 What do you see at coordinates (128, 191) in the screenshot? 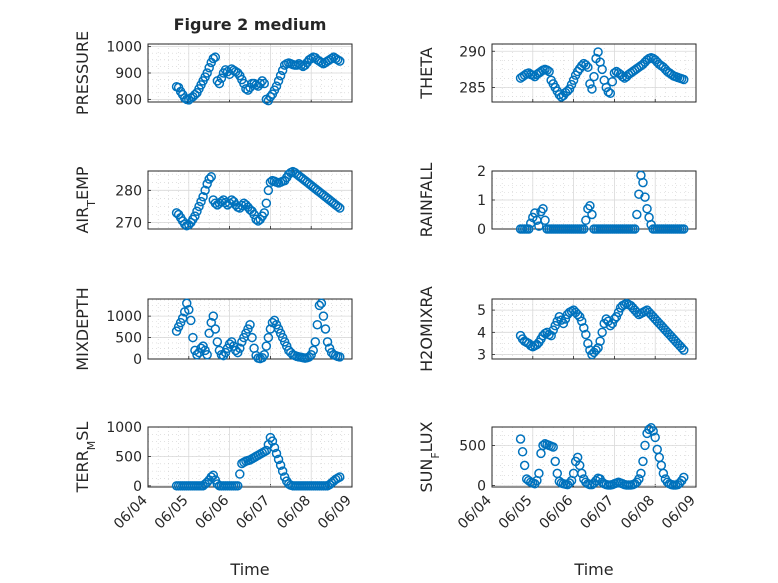
I see `y-tick-label: 280` at bounding box center [128, 191].